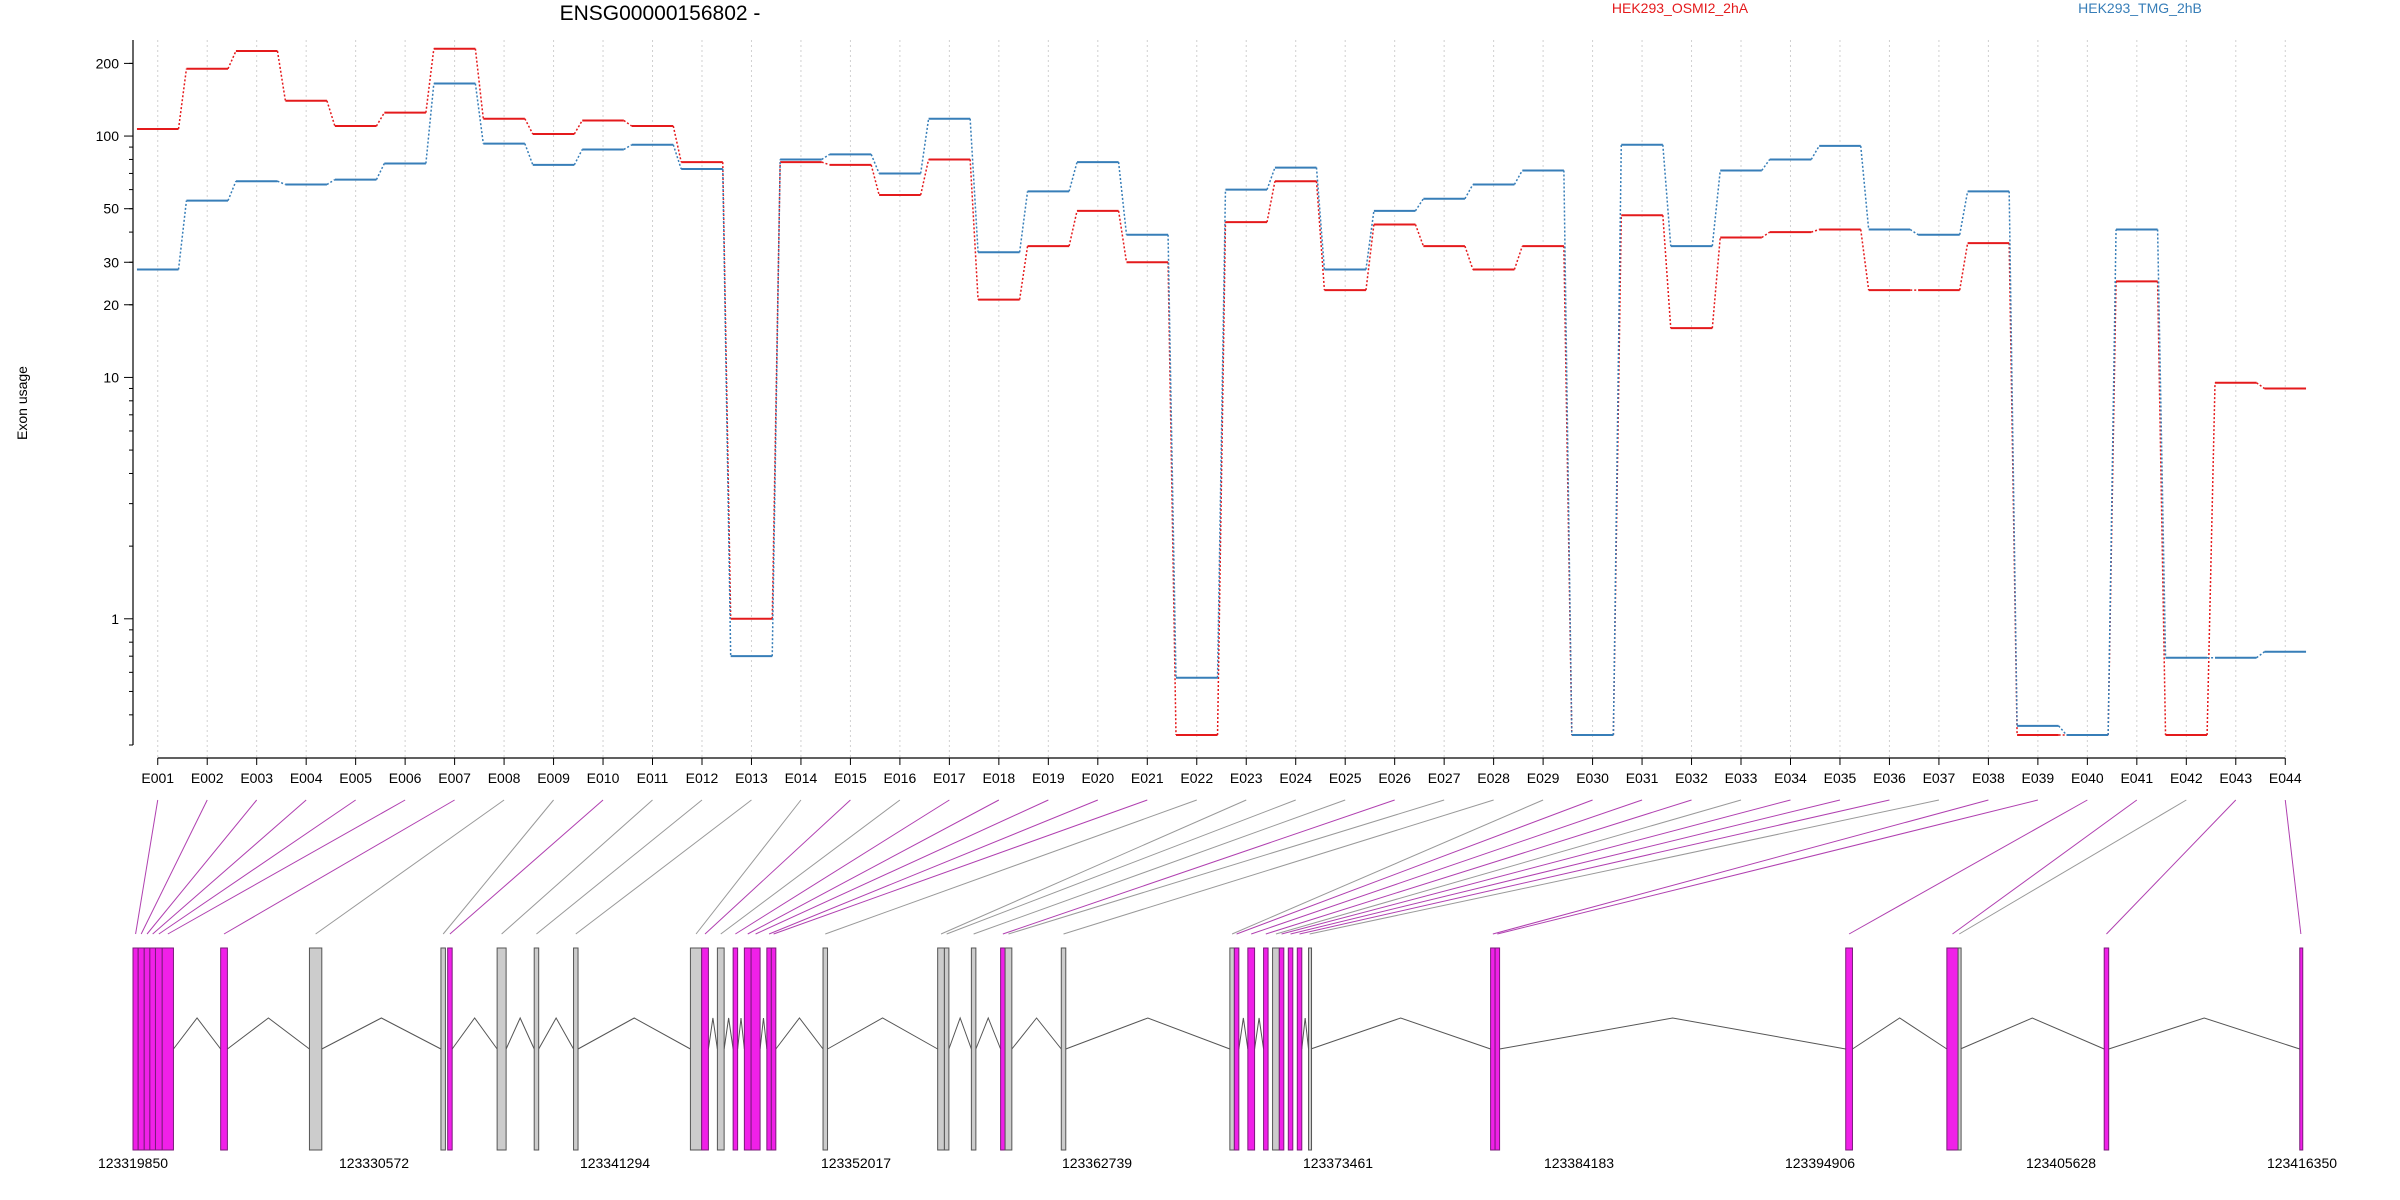  I want to click on x-tick-label: E043, so click(2235, 778).